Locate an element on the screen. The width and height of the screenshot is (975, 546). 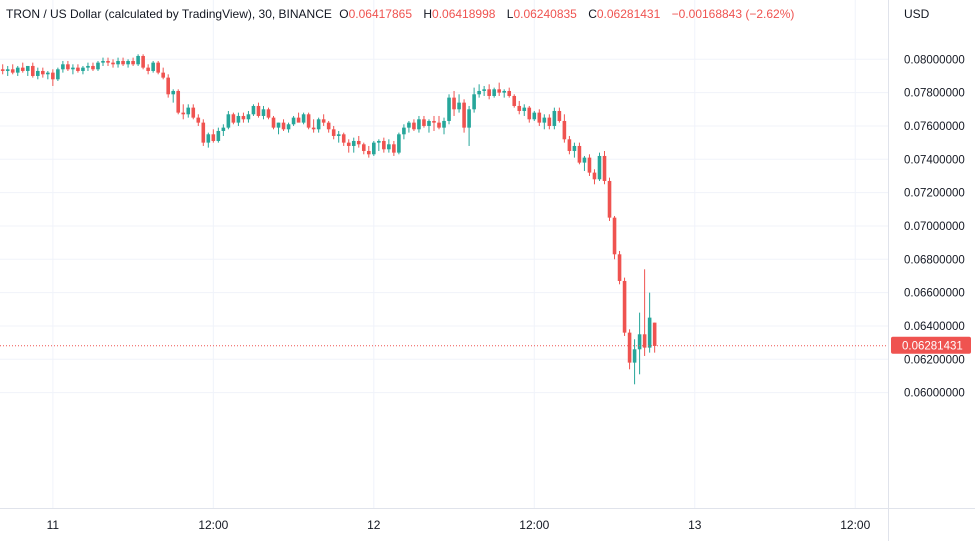
last-price-badge is located at coordinates (931, 345).